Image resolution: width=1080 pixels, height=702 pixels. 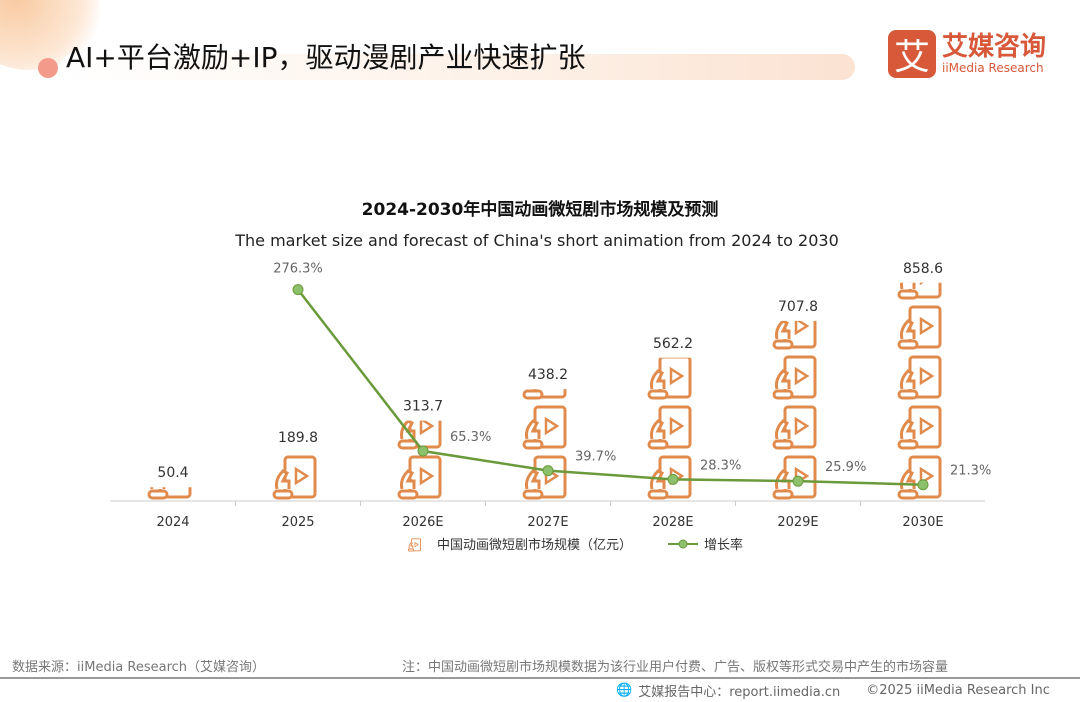 I want to click on bar-2029E, so click(x=794, y=410).